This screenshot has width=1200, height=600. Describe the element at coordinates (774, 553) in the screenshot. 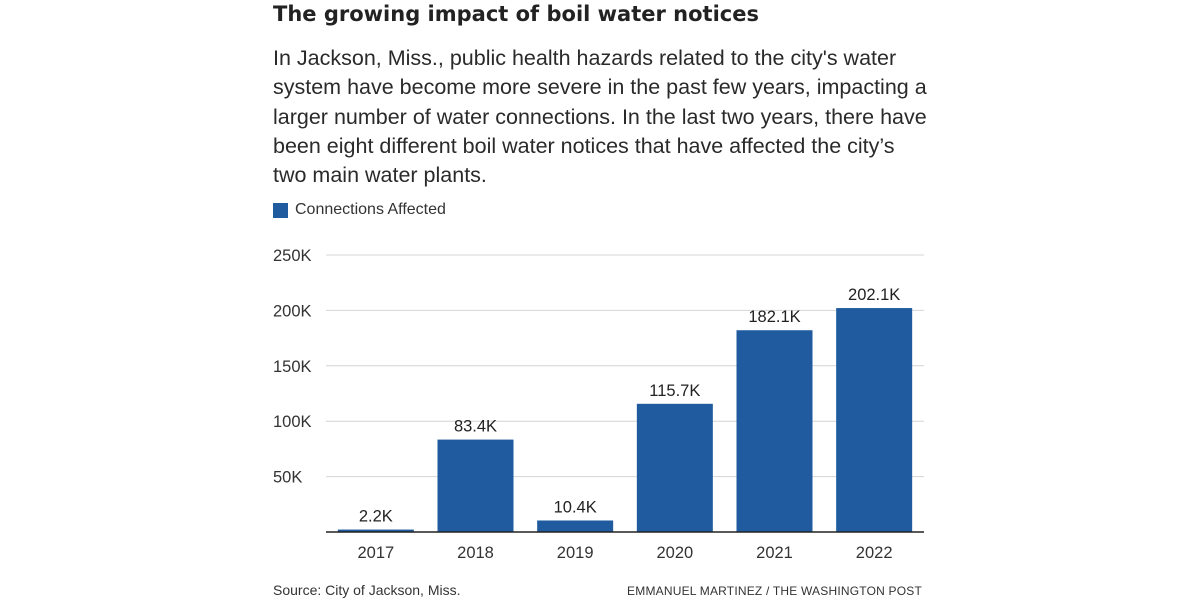

I see `x-tick-label-2021: 2021` at that location.